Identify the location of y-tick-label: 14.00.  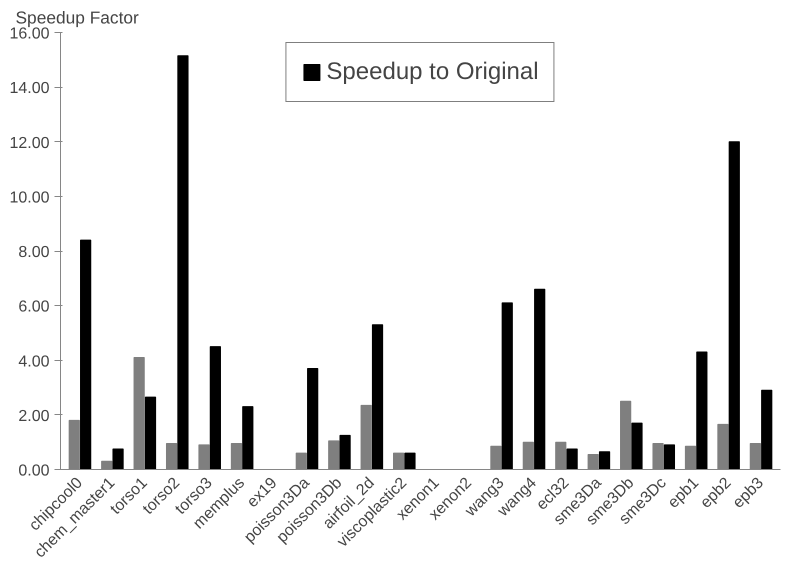
(29, 89).